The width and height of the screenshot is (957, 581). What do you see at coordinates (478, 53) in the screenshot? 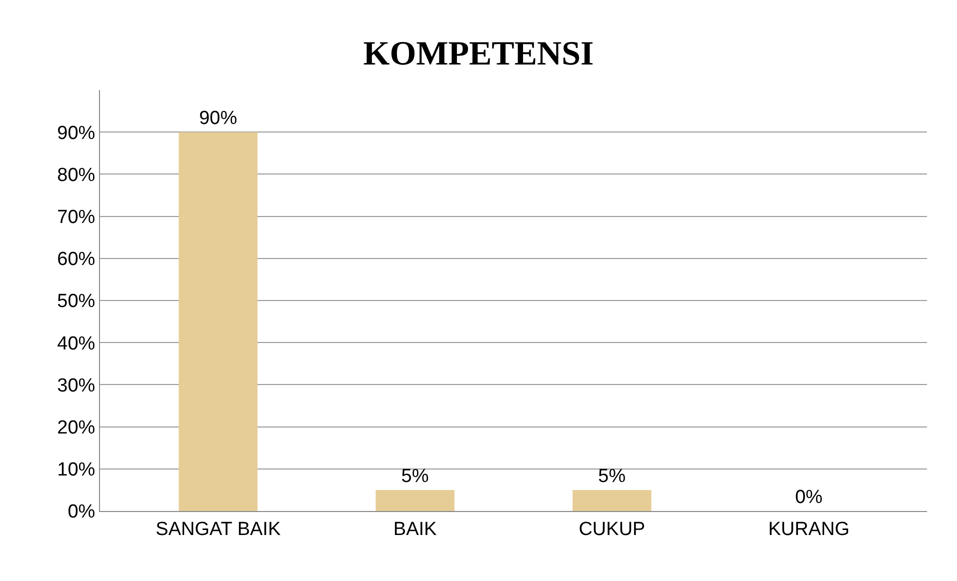
I see `chart-title: KOMPETENSI` at bounding box center [478, 53].